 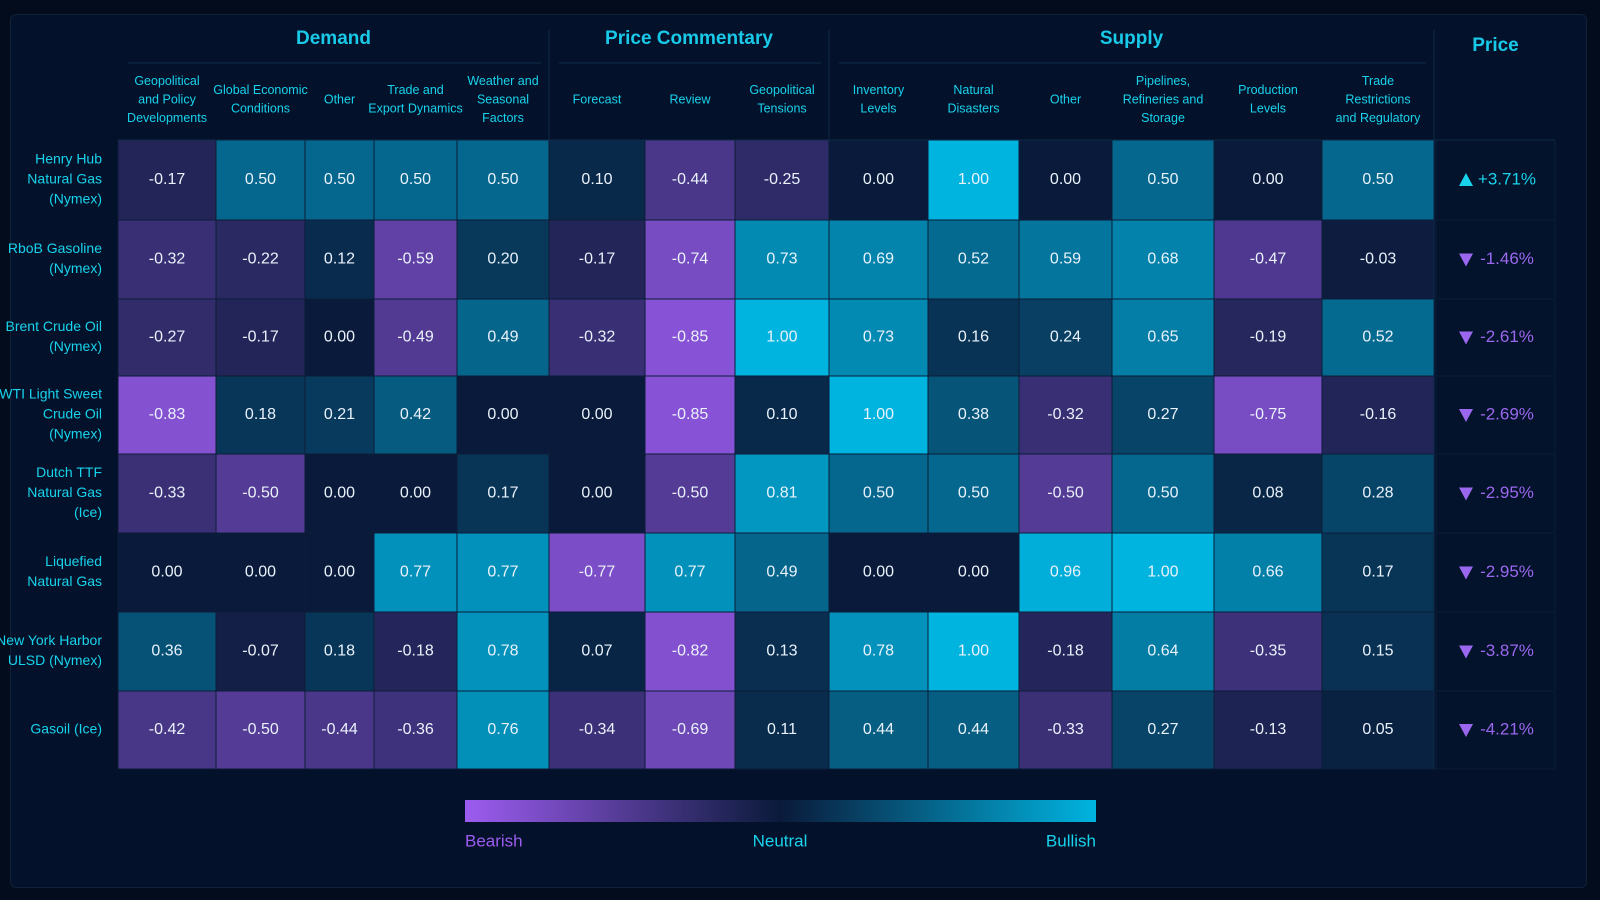 I want to click on cell-value: 0.36, so click(x=166, y=651).